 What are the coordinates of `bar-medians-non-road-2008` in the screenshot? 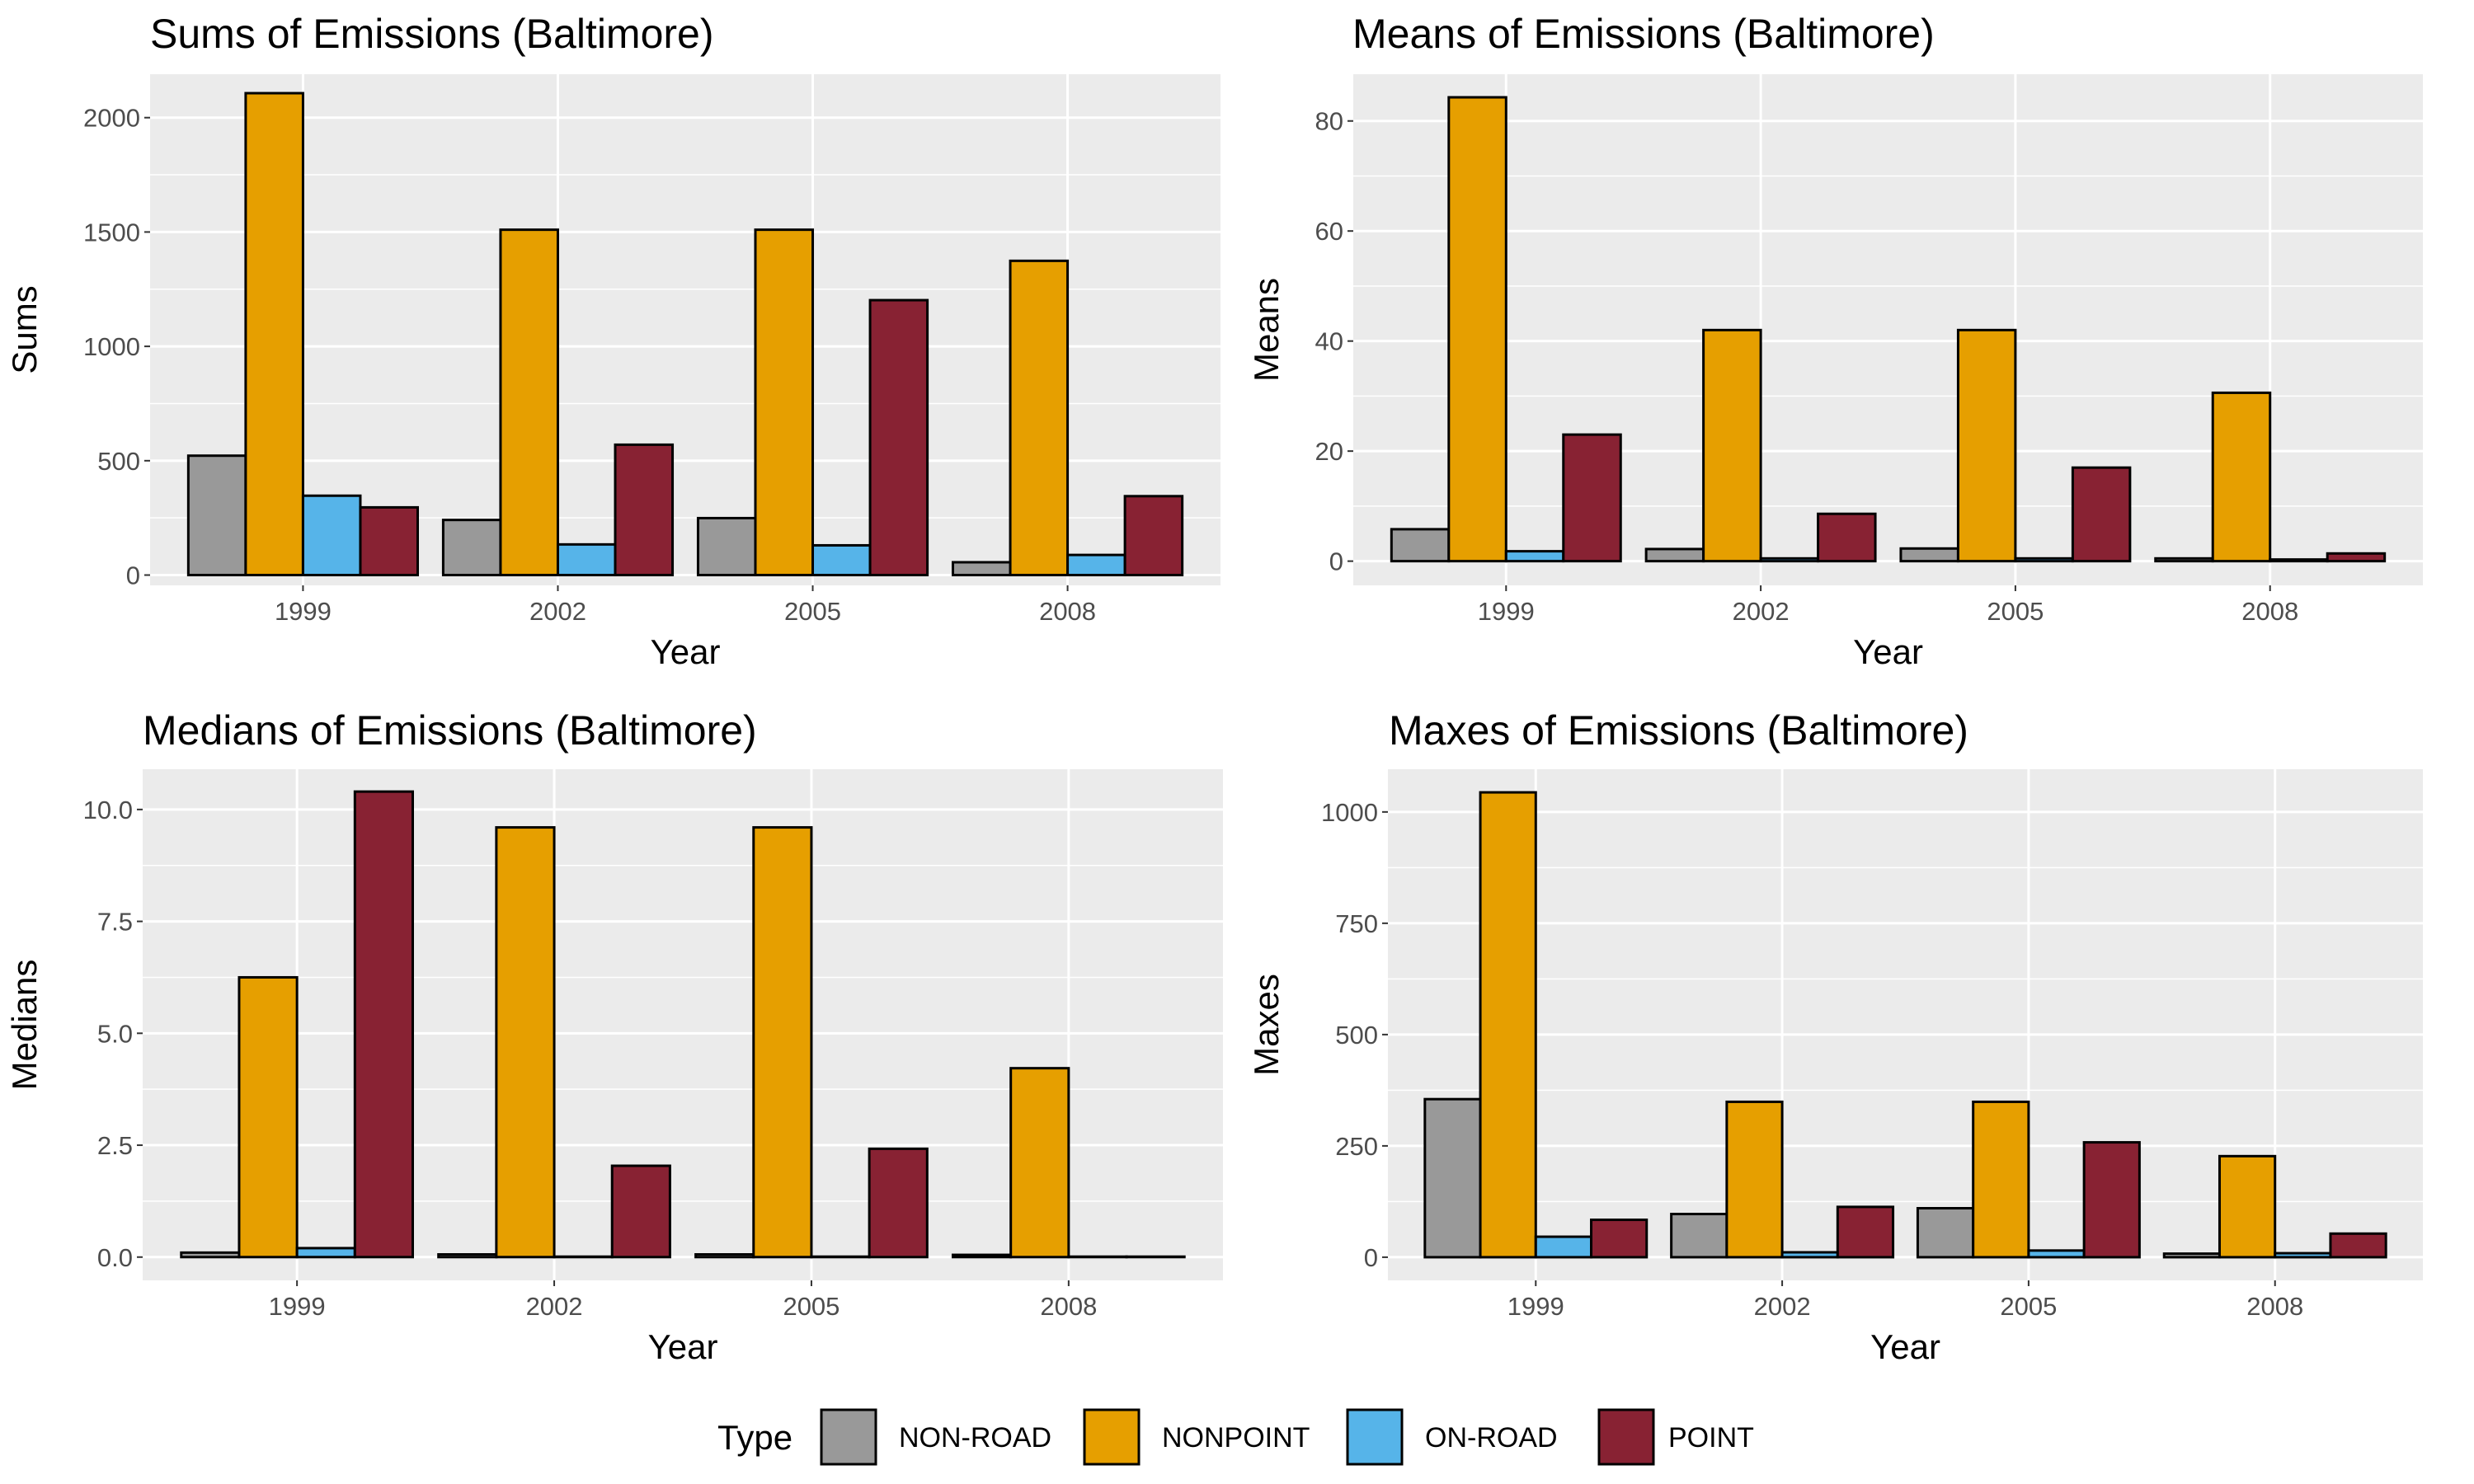 It's located at (982, 1256).